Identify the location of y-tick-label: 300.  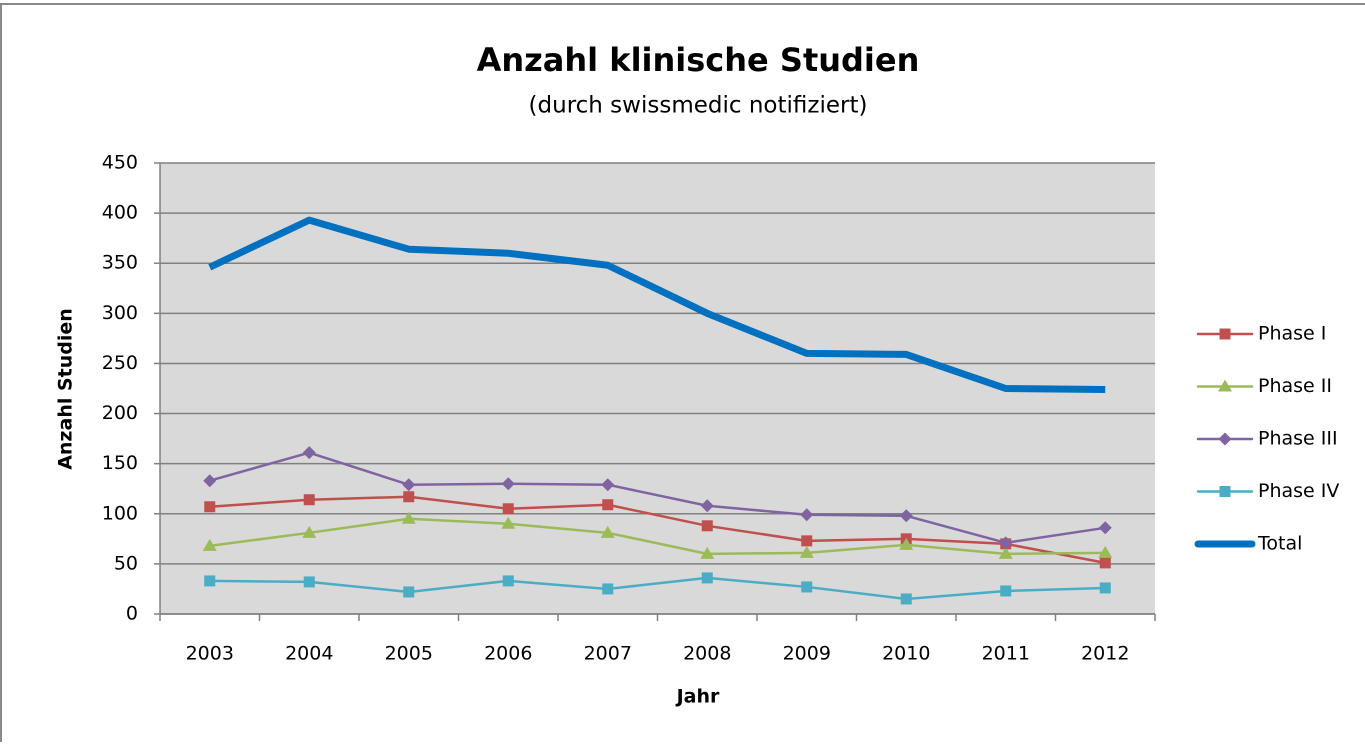
(120, 313).